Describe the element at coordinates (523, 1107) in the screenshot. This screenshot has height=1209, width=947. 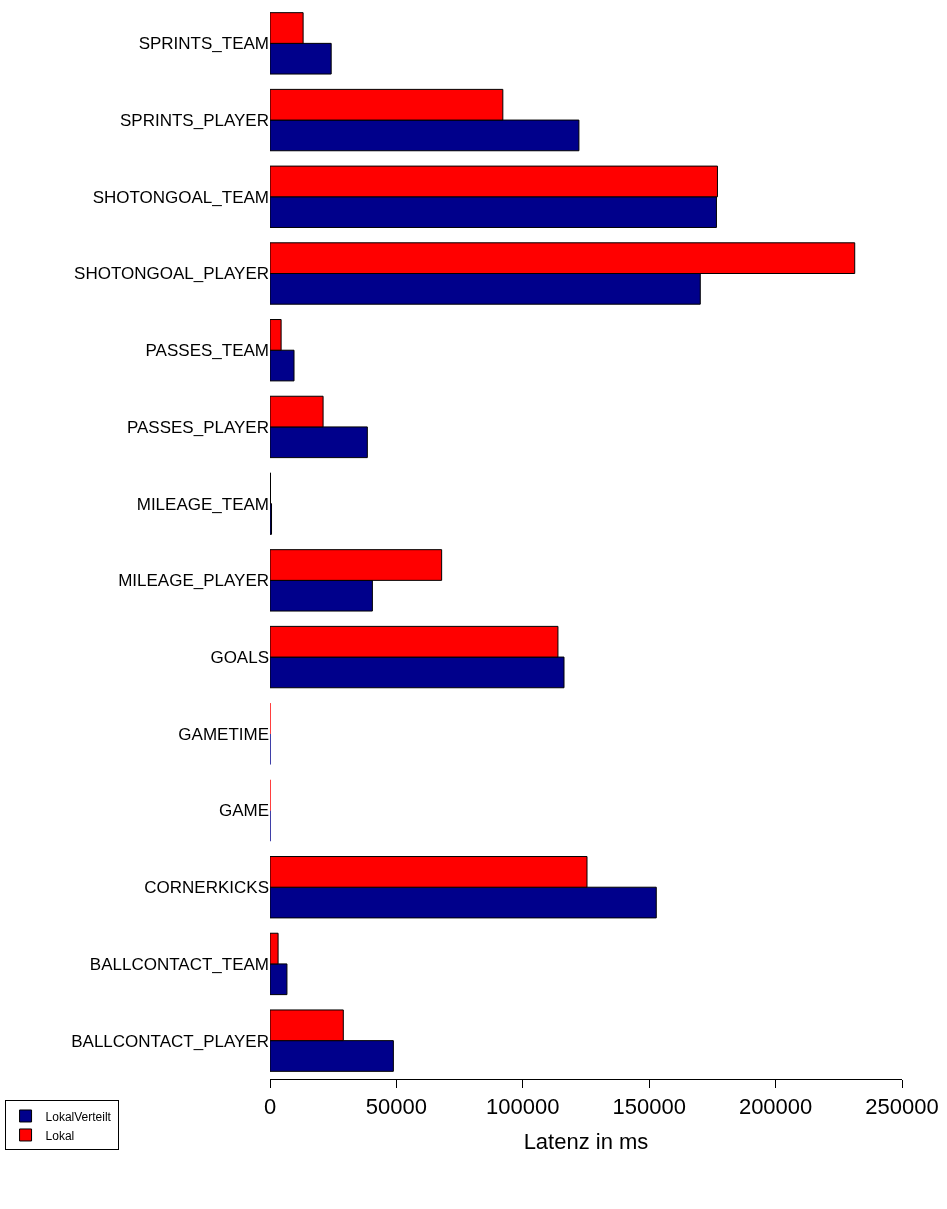
I see `x-tick-label: 100000` at that location.